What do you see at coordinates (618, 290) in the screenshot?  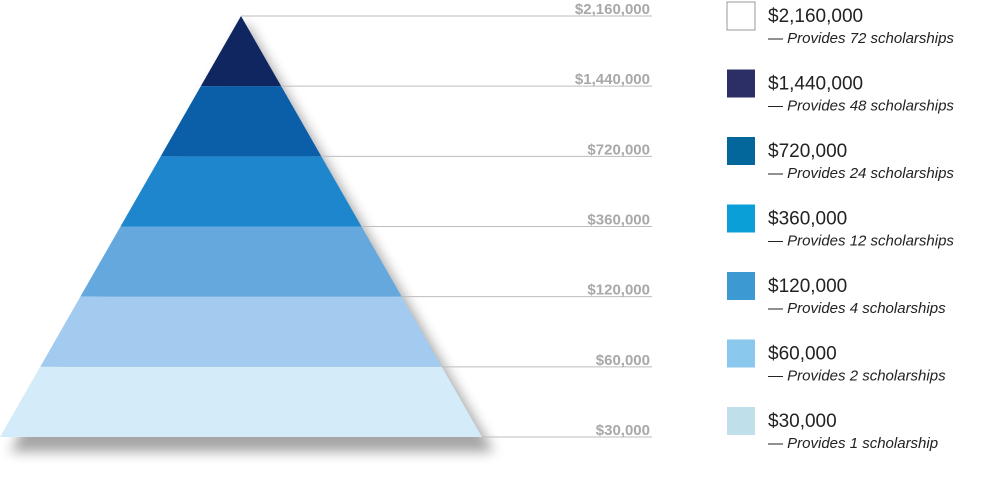 I see `level-label: $120,000` at bounding box center [618, 290].